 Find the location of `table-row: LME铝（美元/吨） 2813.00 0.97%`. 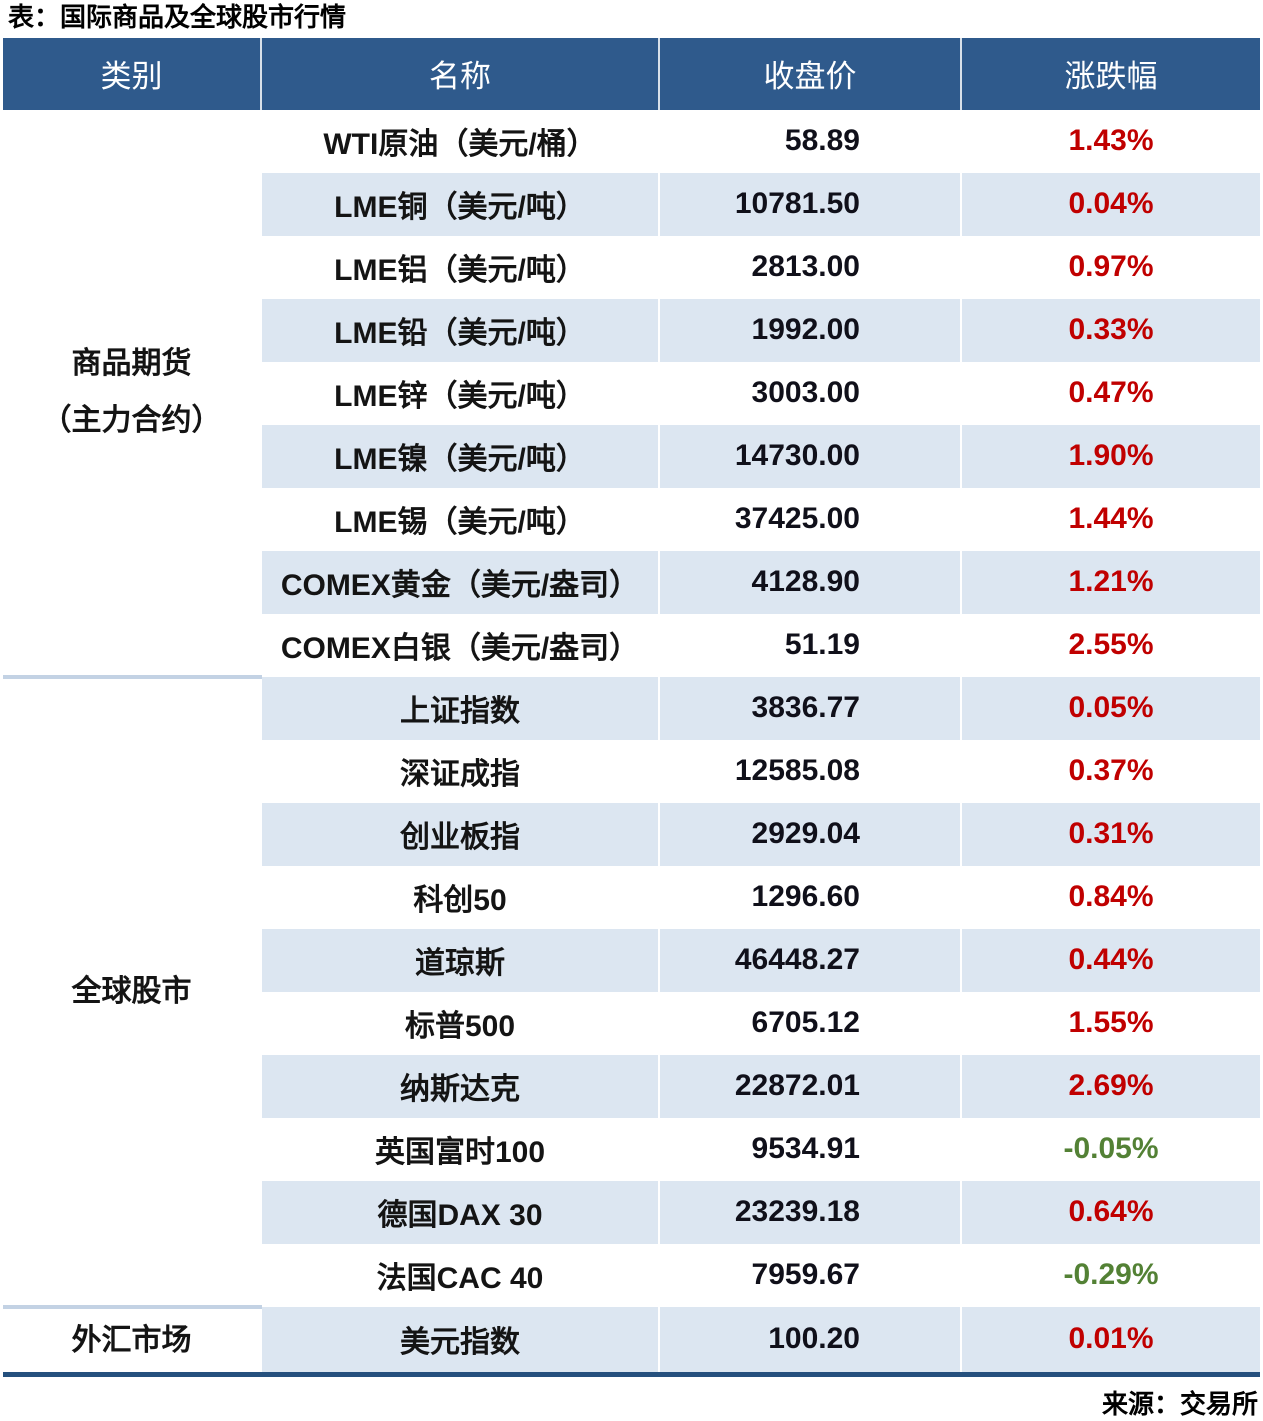

table-row: LME铝（美元/吨） 2813.00 0.97% is located at coordinates (631, 267).